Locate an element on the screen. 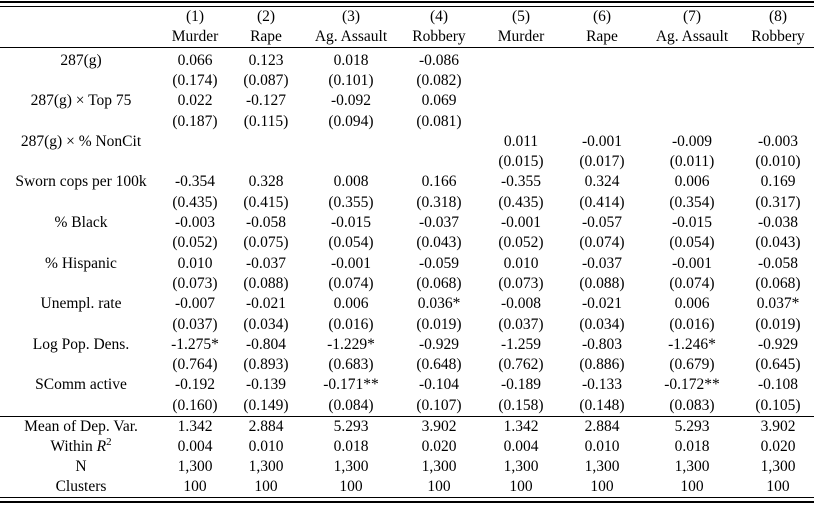 Image resolution: width=814 pixels, height=515 pixels. column-number-cell: (4) is located at coordinates (439, 16).